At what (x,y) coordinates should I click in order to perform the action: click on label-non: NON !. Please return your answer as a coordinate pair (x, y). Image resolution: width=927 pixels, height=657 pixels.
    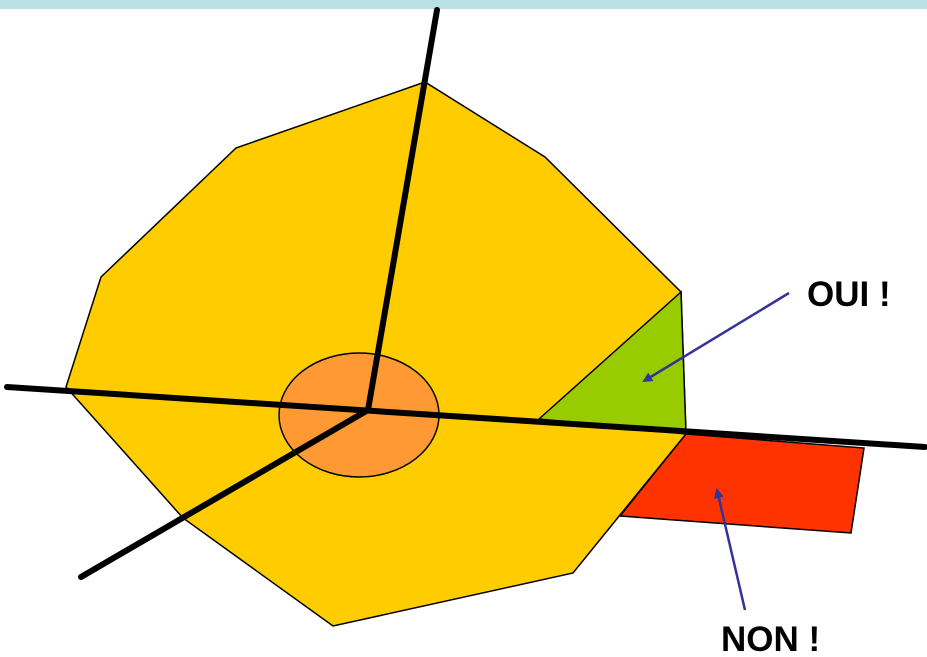
    Looking at the image, I should click on (770, 638).